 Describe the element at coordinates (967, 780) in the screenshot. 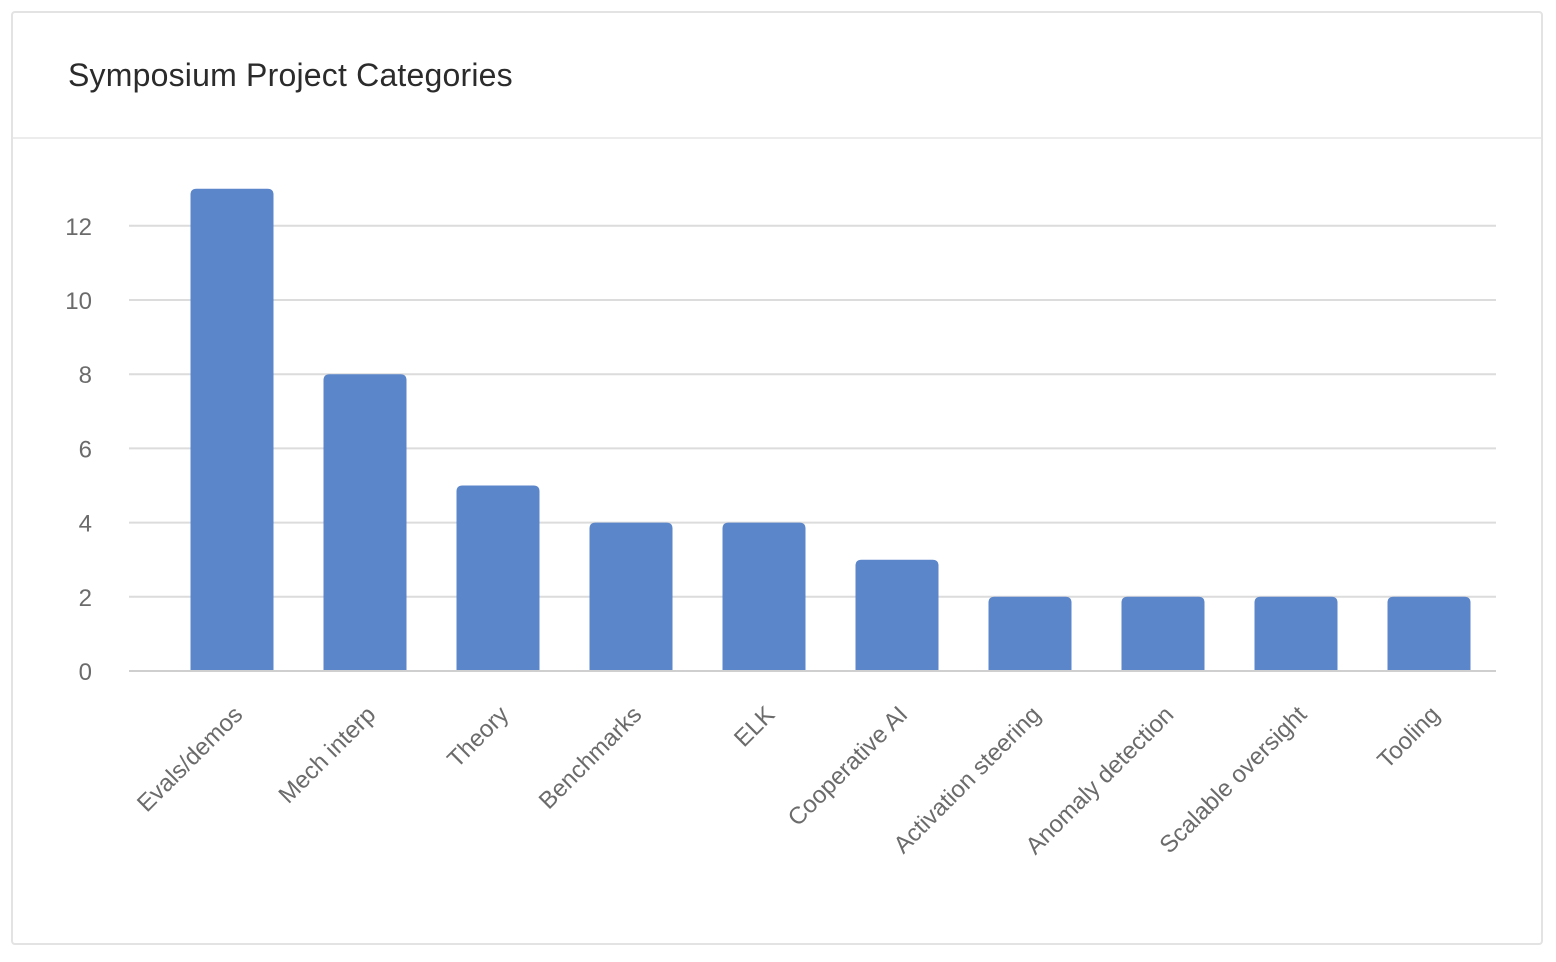

I see `x-category-label: Activation steering` at that location.